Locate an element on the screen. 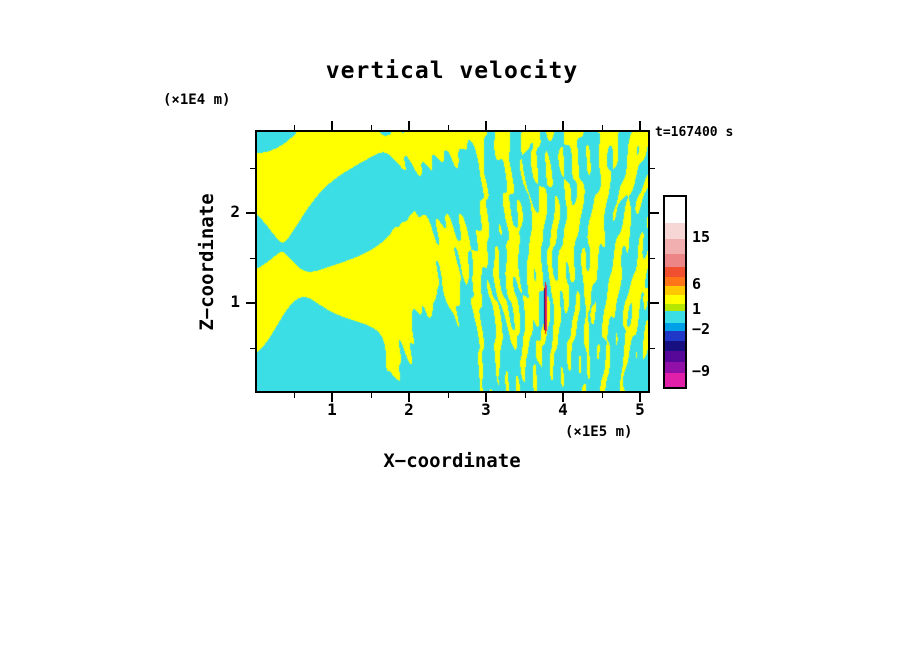 The image size is (904, 654). x-axis-unit-label: (×1E5 m) is located at coordinates (599, 432).